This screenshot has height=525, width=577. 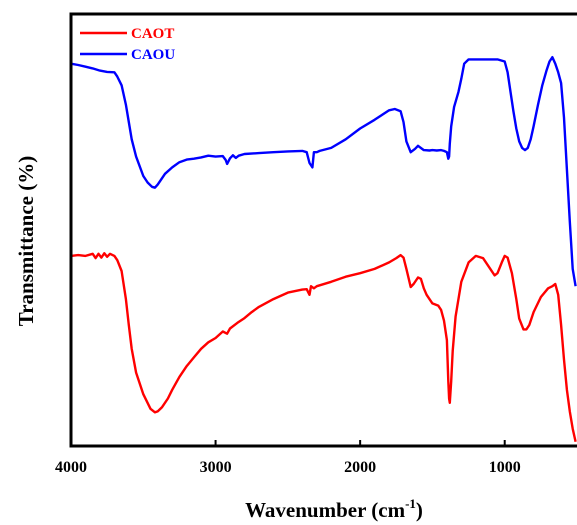 I want to click on x-axis-label-main: Wavenumber (cm, so click(x=325, y=510).